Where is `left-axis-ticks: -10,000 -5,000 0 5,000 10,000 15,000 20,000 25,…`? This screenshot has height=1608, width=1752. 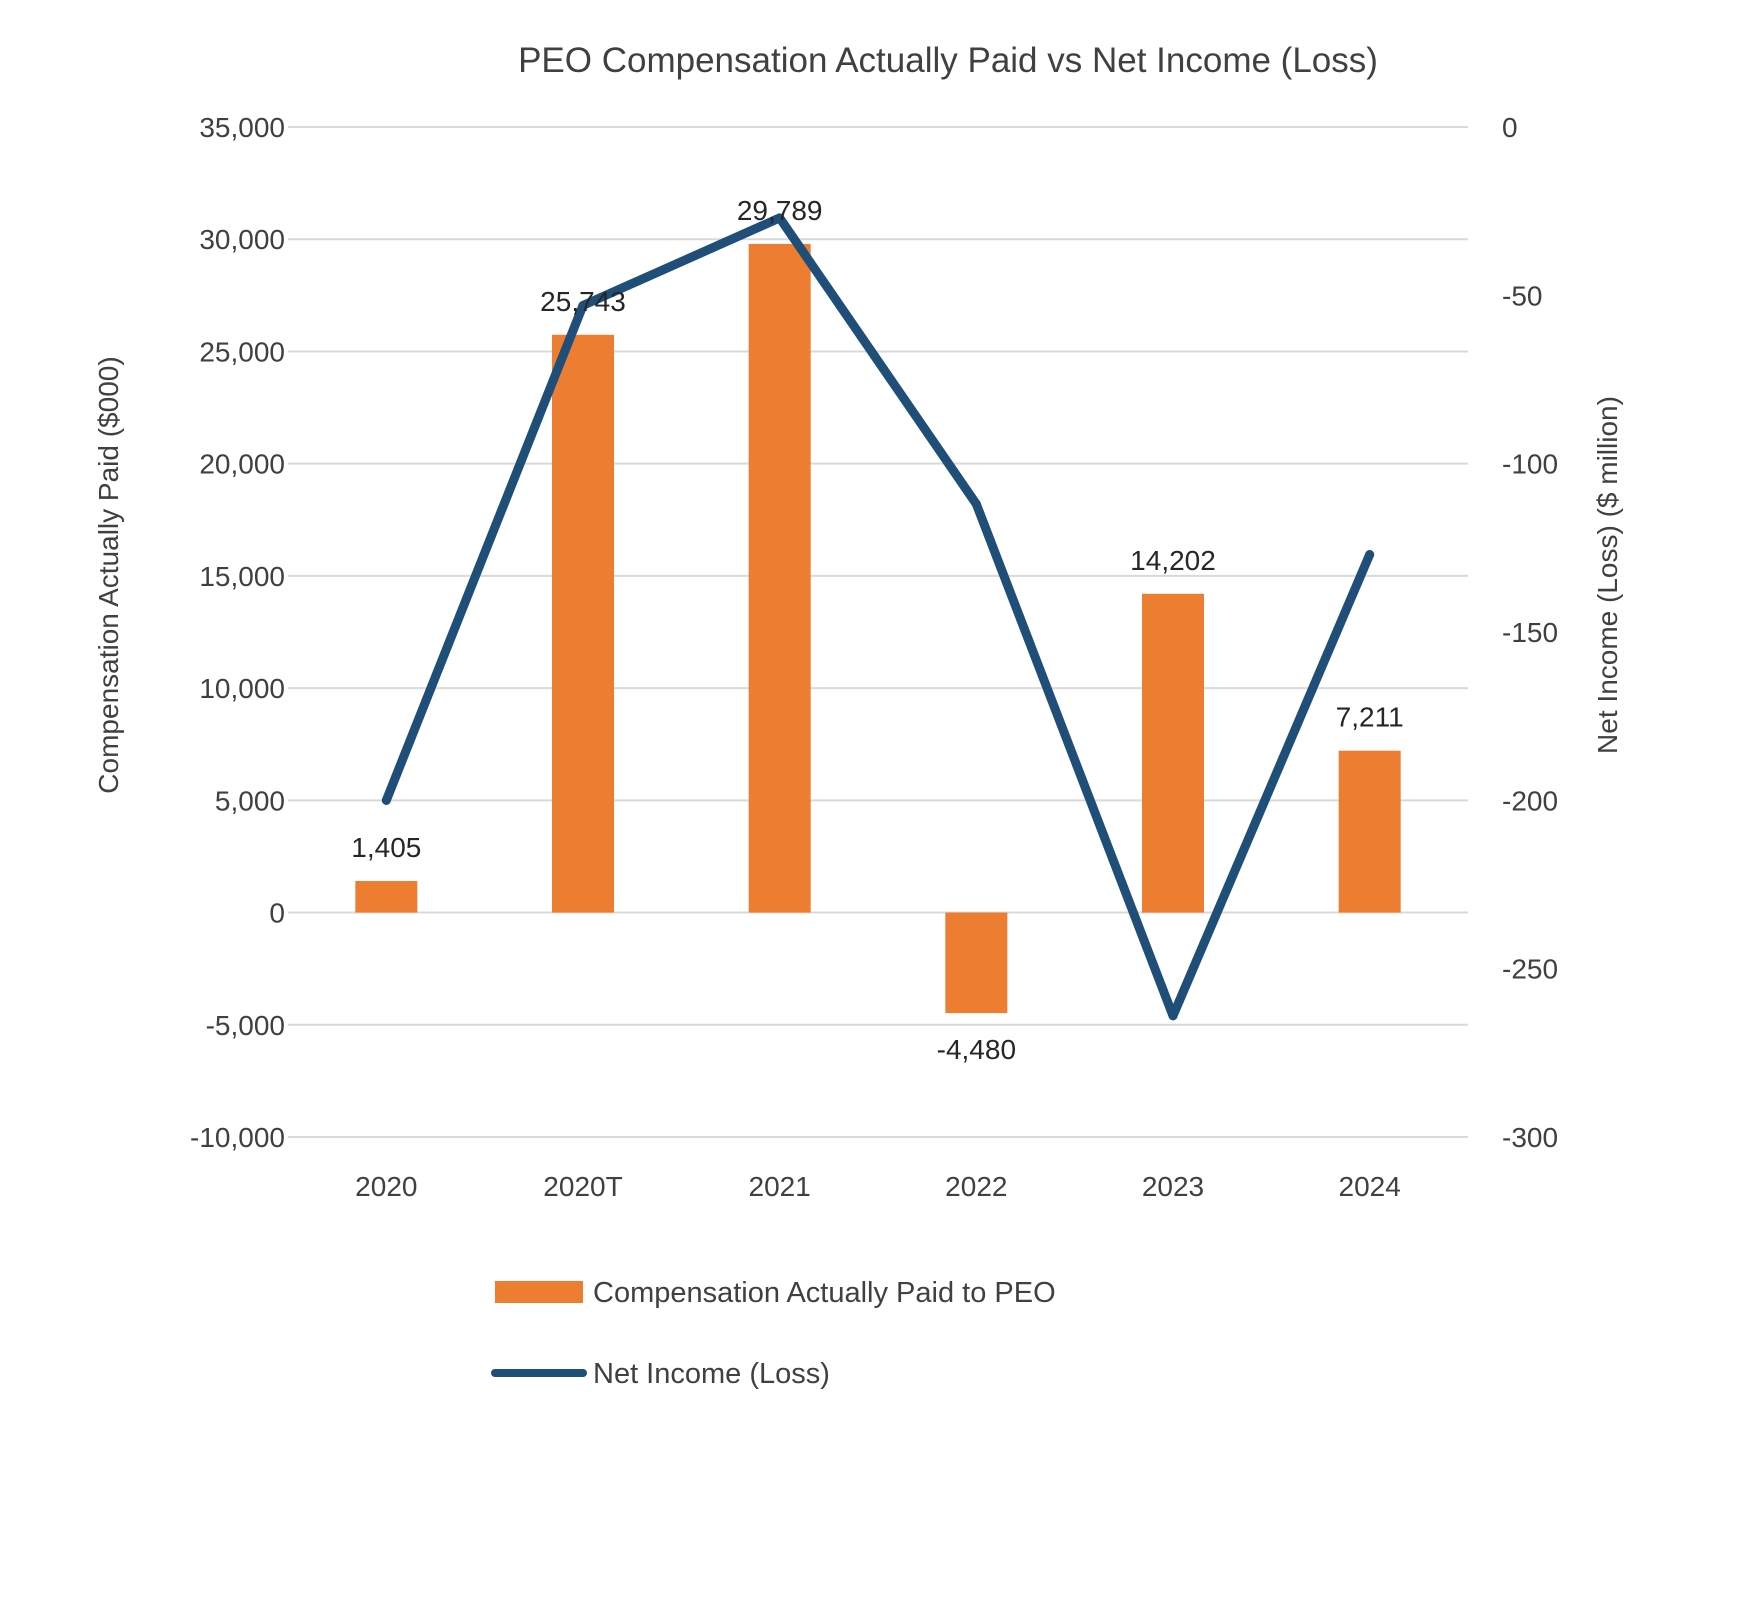 left-axis-ticks: -10,000 -5,000 0 5,000 10,000 15,000 20,000 25,… is located at coordinates (237, 632).